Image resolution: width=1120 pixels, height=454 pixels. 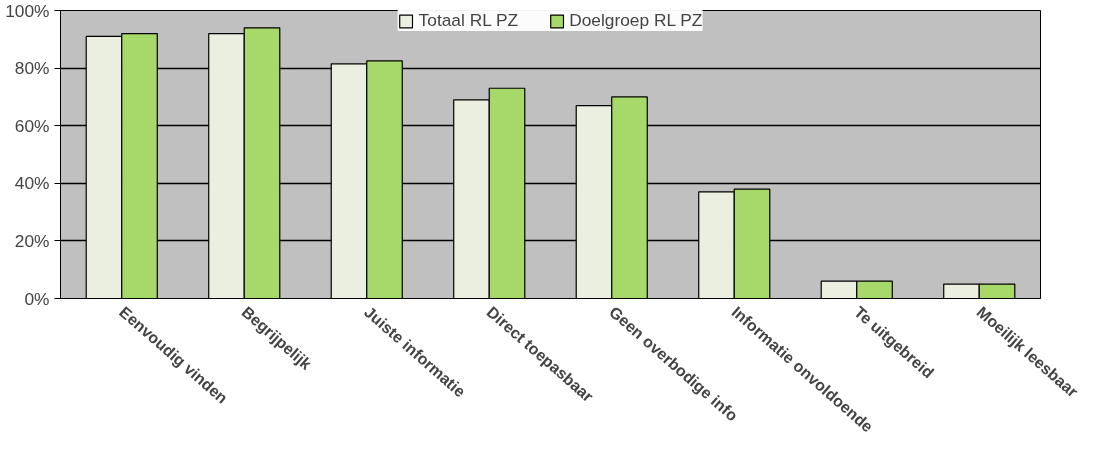 What do you see at coordinates (468, 20) in the screenshot?
I see `legend-label: Totaal RL PZ` at bounding box center [468, 20].